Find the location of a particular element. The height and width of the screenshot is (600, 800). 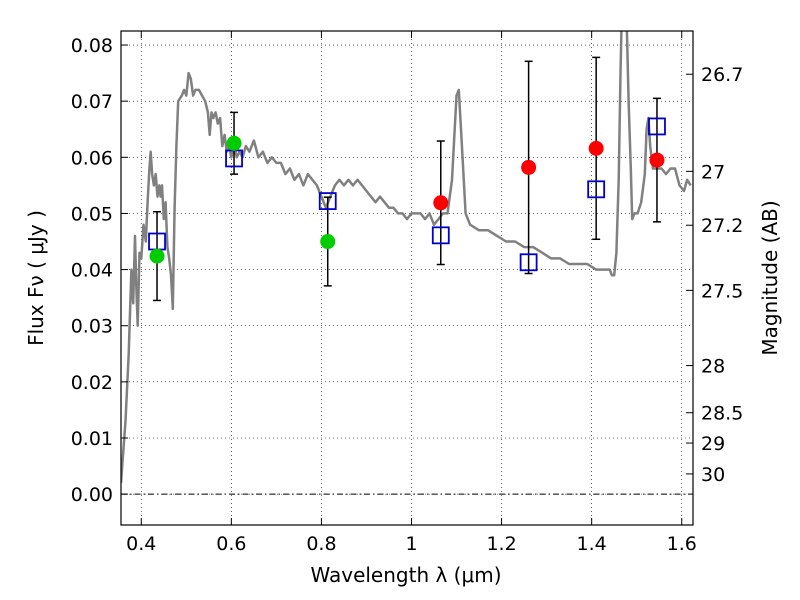

x-tick-label: 0.6 is located at coordinates (231, 544).